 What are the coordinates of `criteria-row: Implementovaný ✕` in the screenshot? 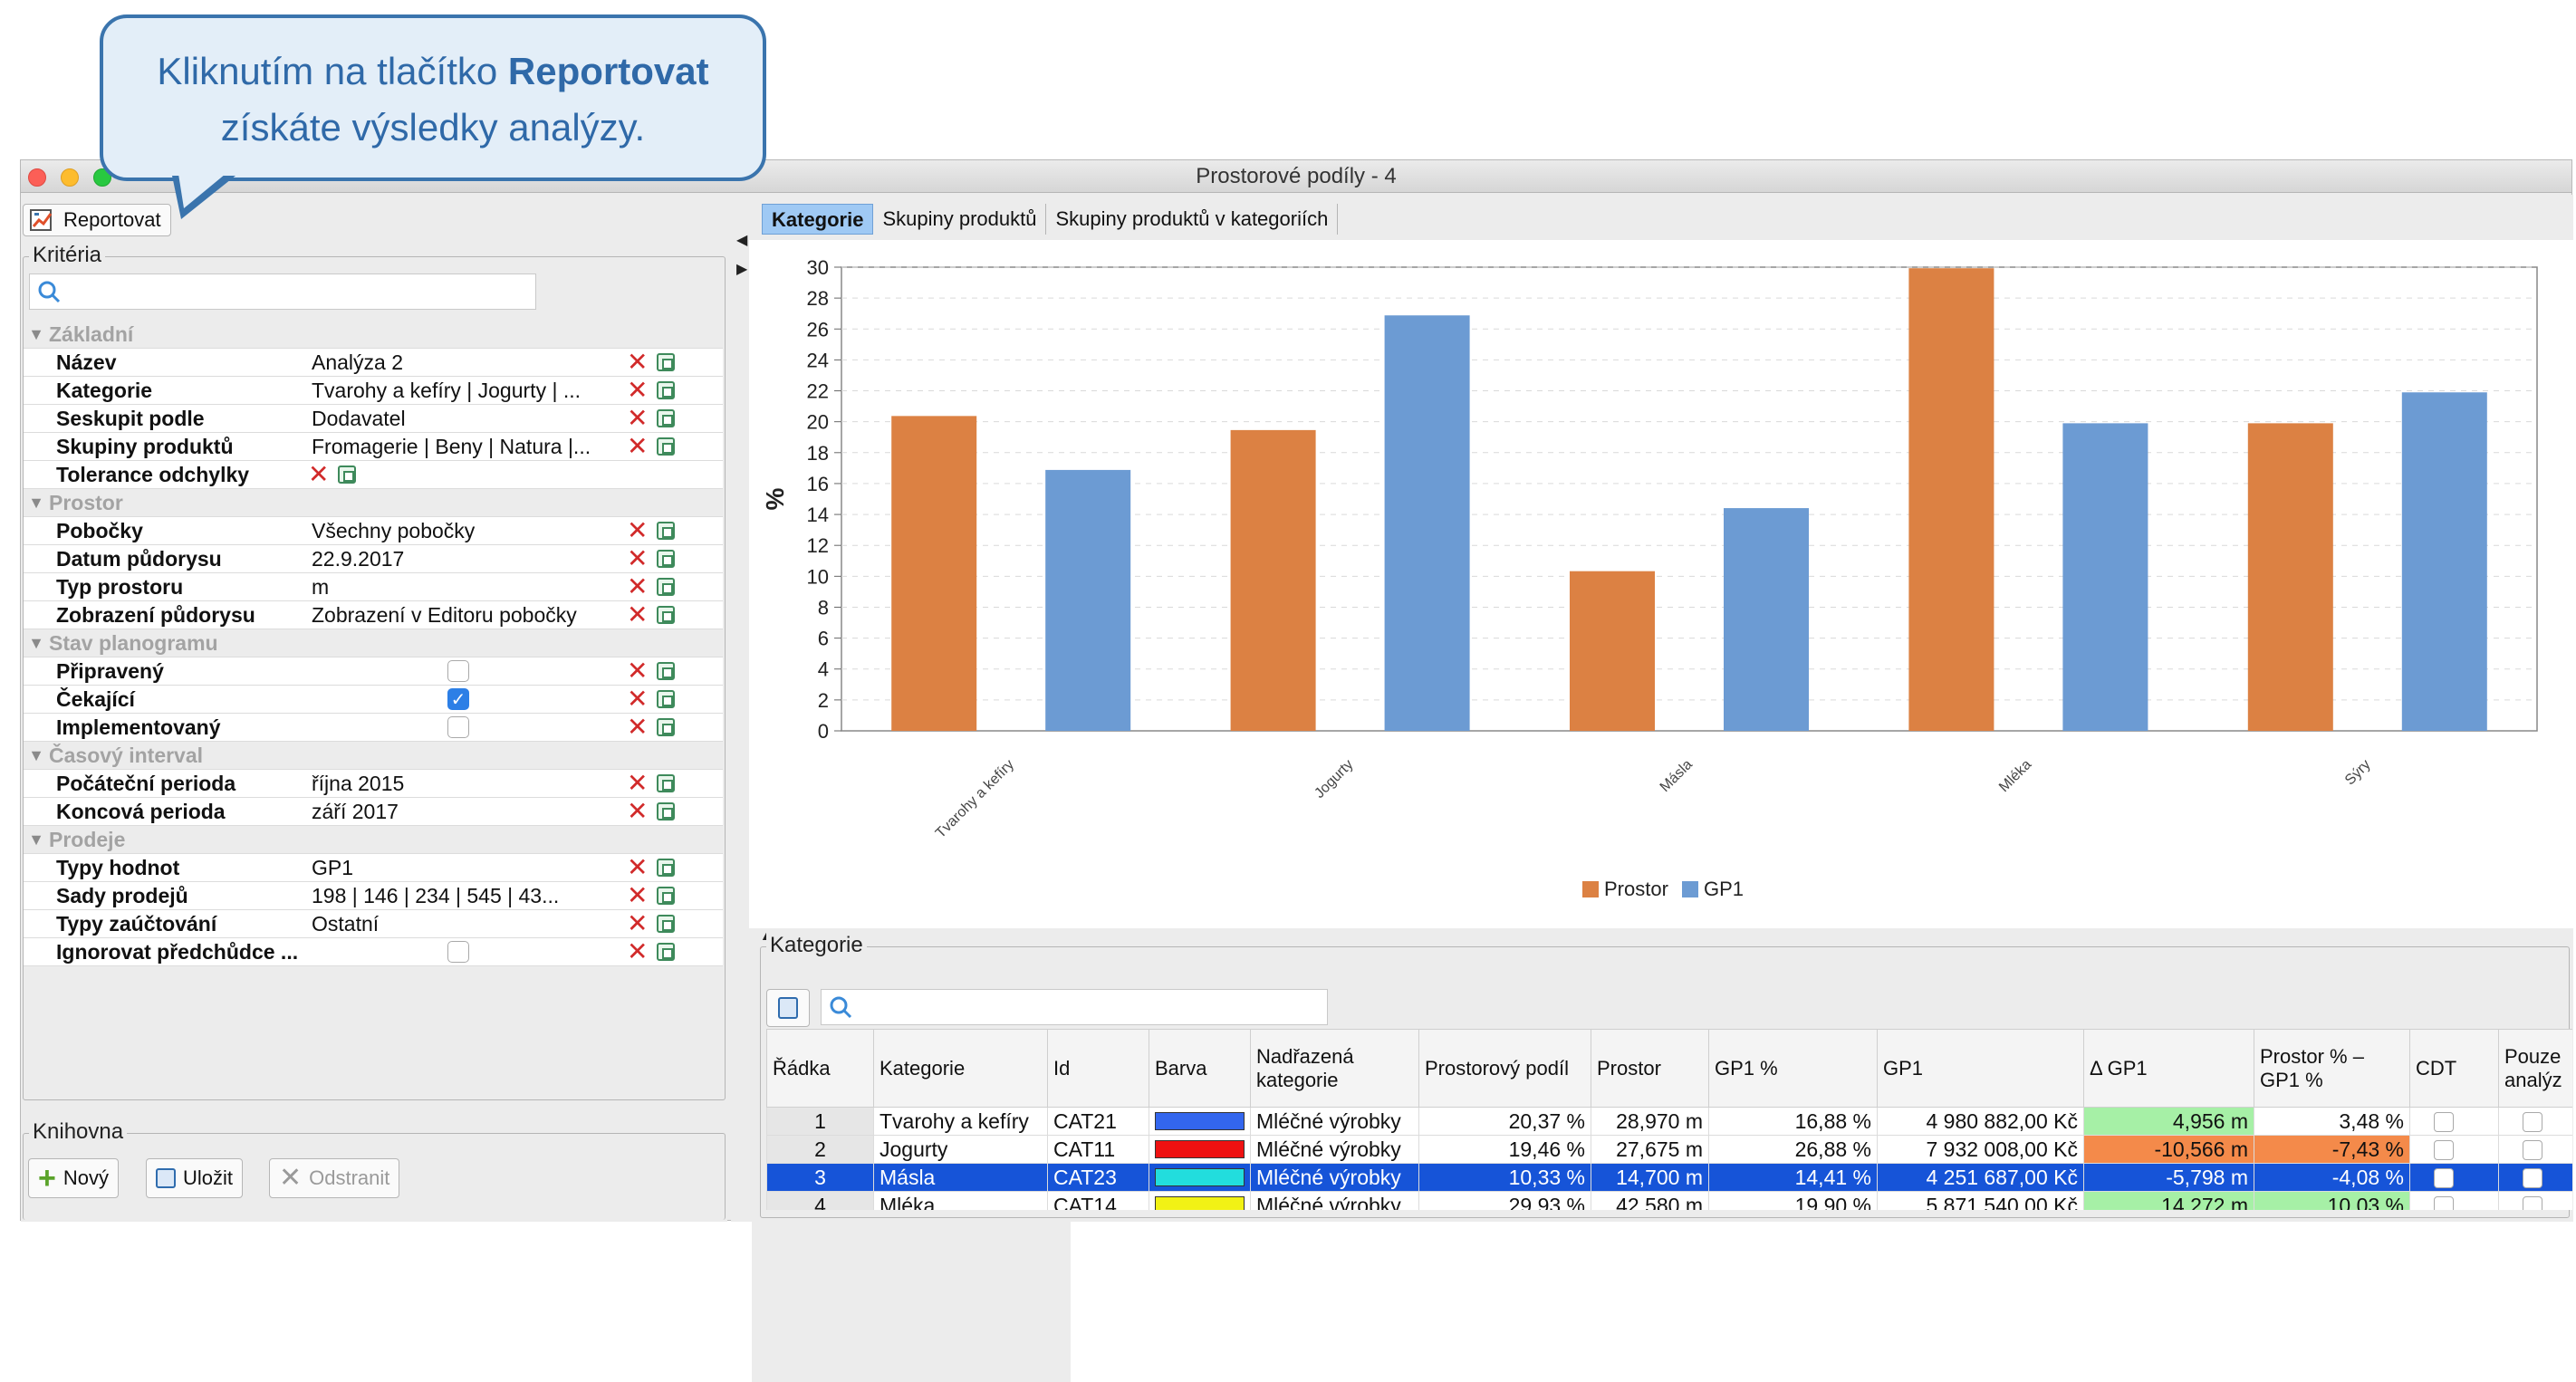 It's located at (373, 728).